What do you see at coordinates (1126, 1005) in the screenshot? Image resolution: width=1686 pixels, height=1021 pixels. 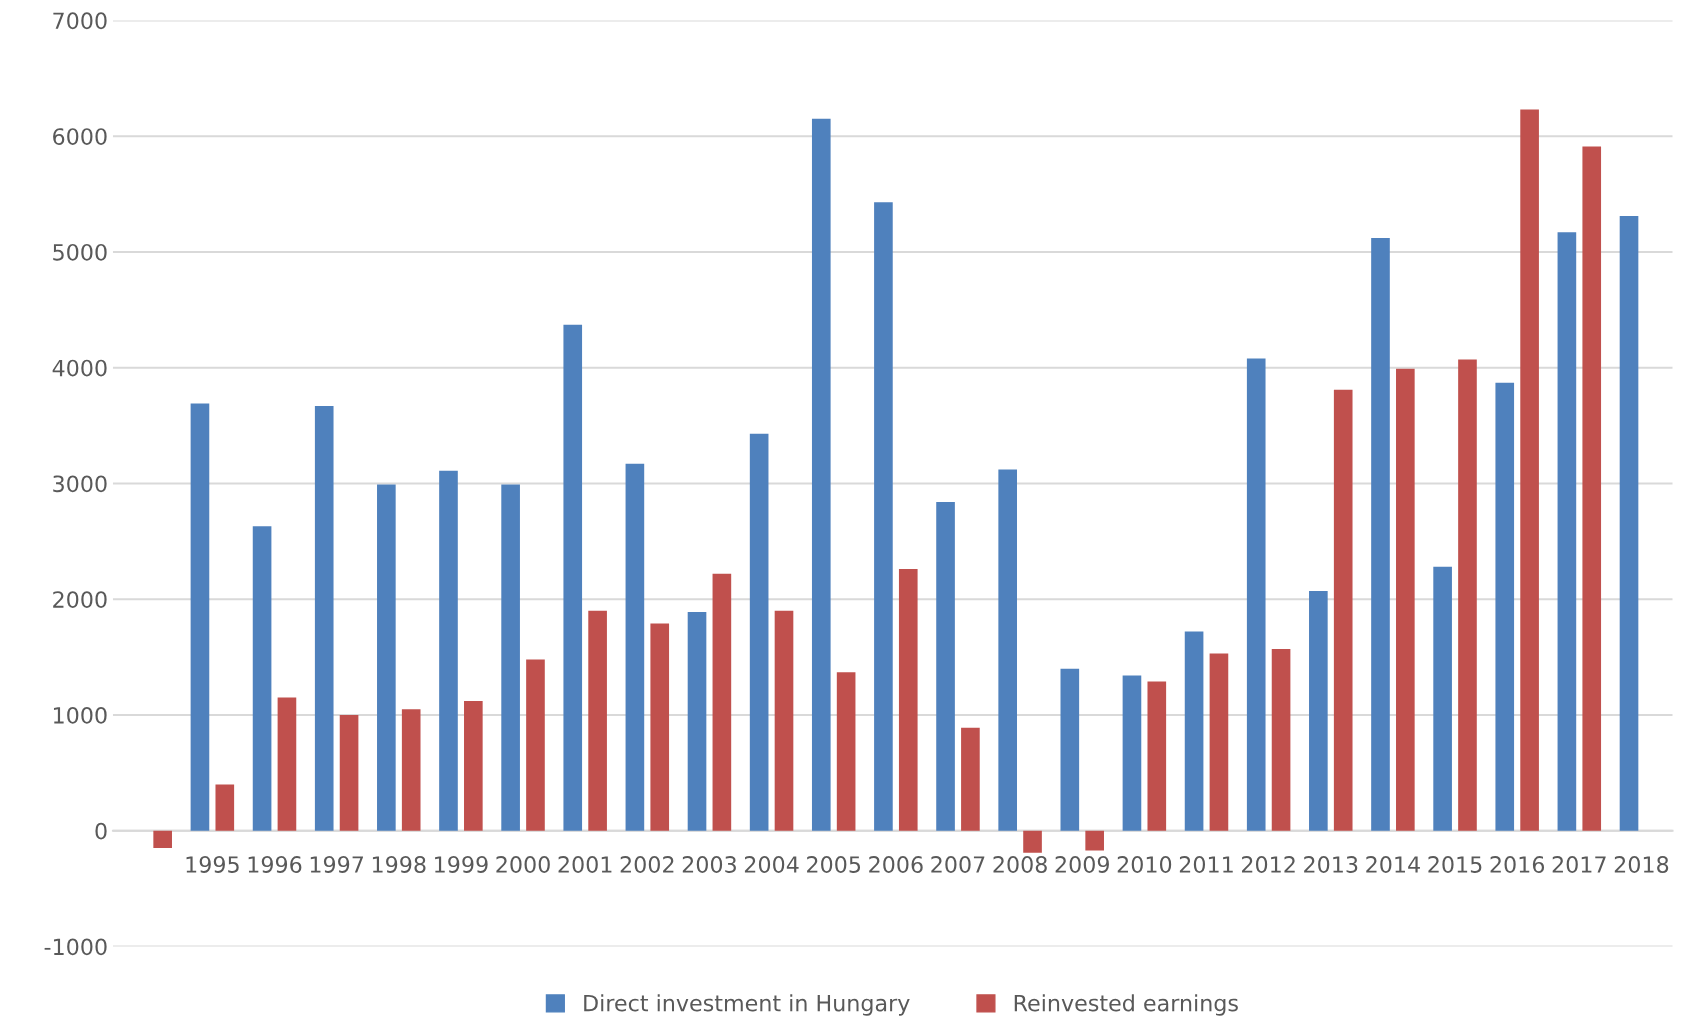 I see `legend-label: Reinvested earnings` at bounding box center [1126, 1005].